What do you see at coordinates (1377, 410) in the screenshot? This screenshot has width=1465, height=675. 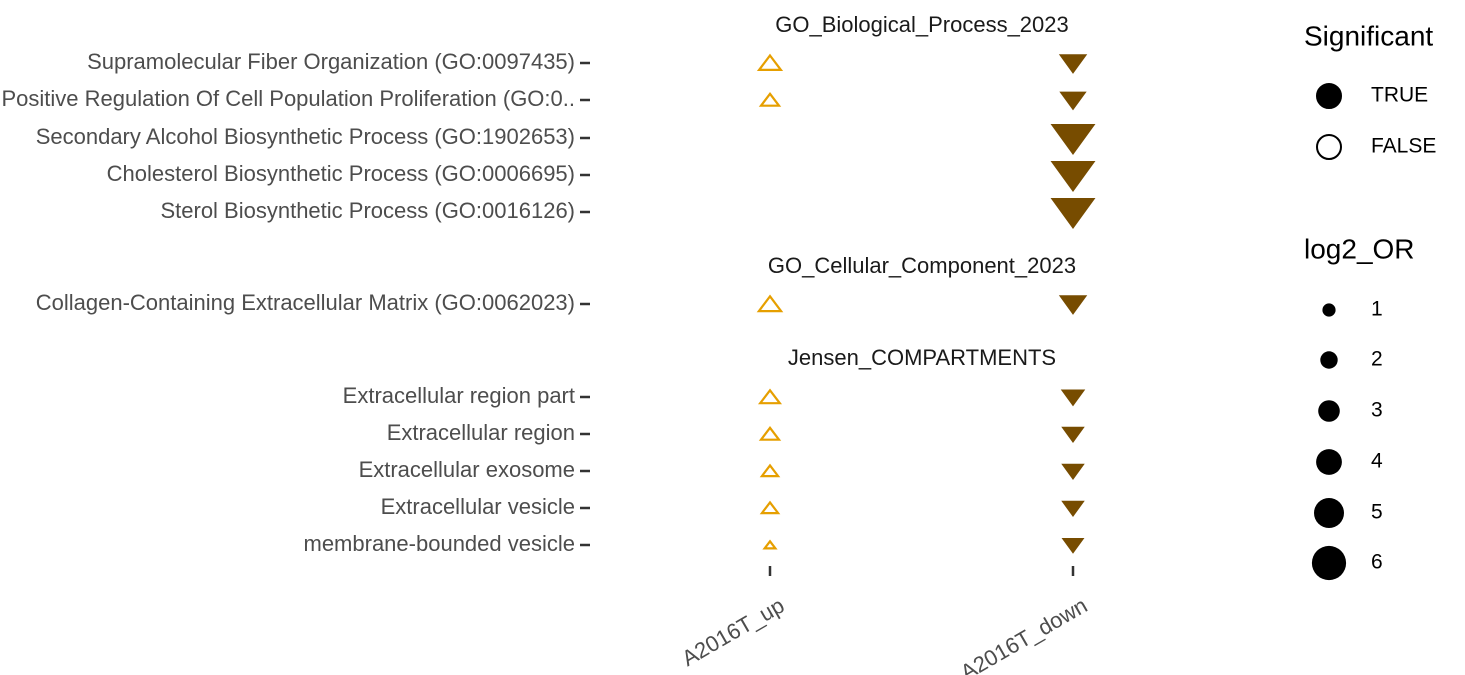 I see `legend-label-size: 3` at bounding box center [1377, 410].